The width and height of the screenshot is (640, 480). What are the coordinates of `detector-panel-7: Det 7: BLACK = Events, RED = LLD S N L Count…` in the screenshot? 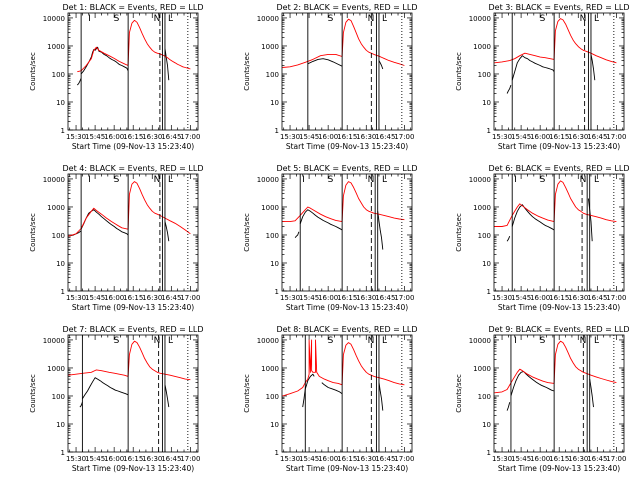 It's located at (116, 399).